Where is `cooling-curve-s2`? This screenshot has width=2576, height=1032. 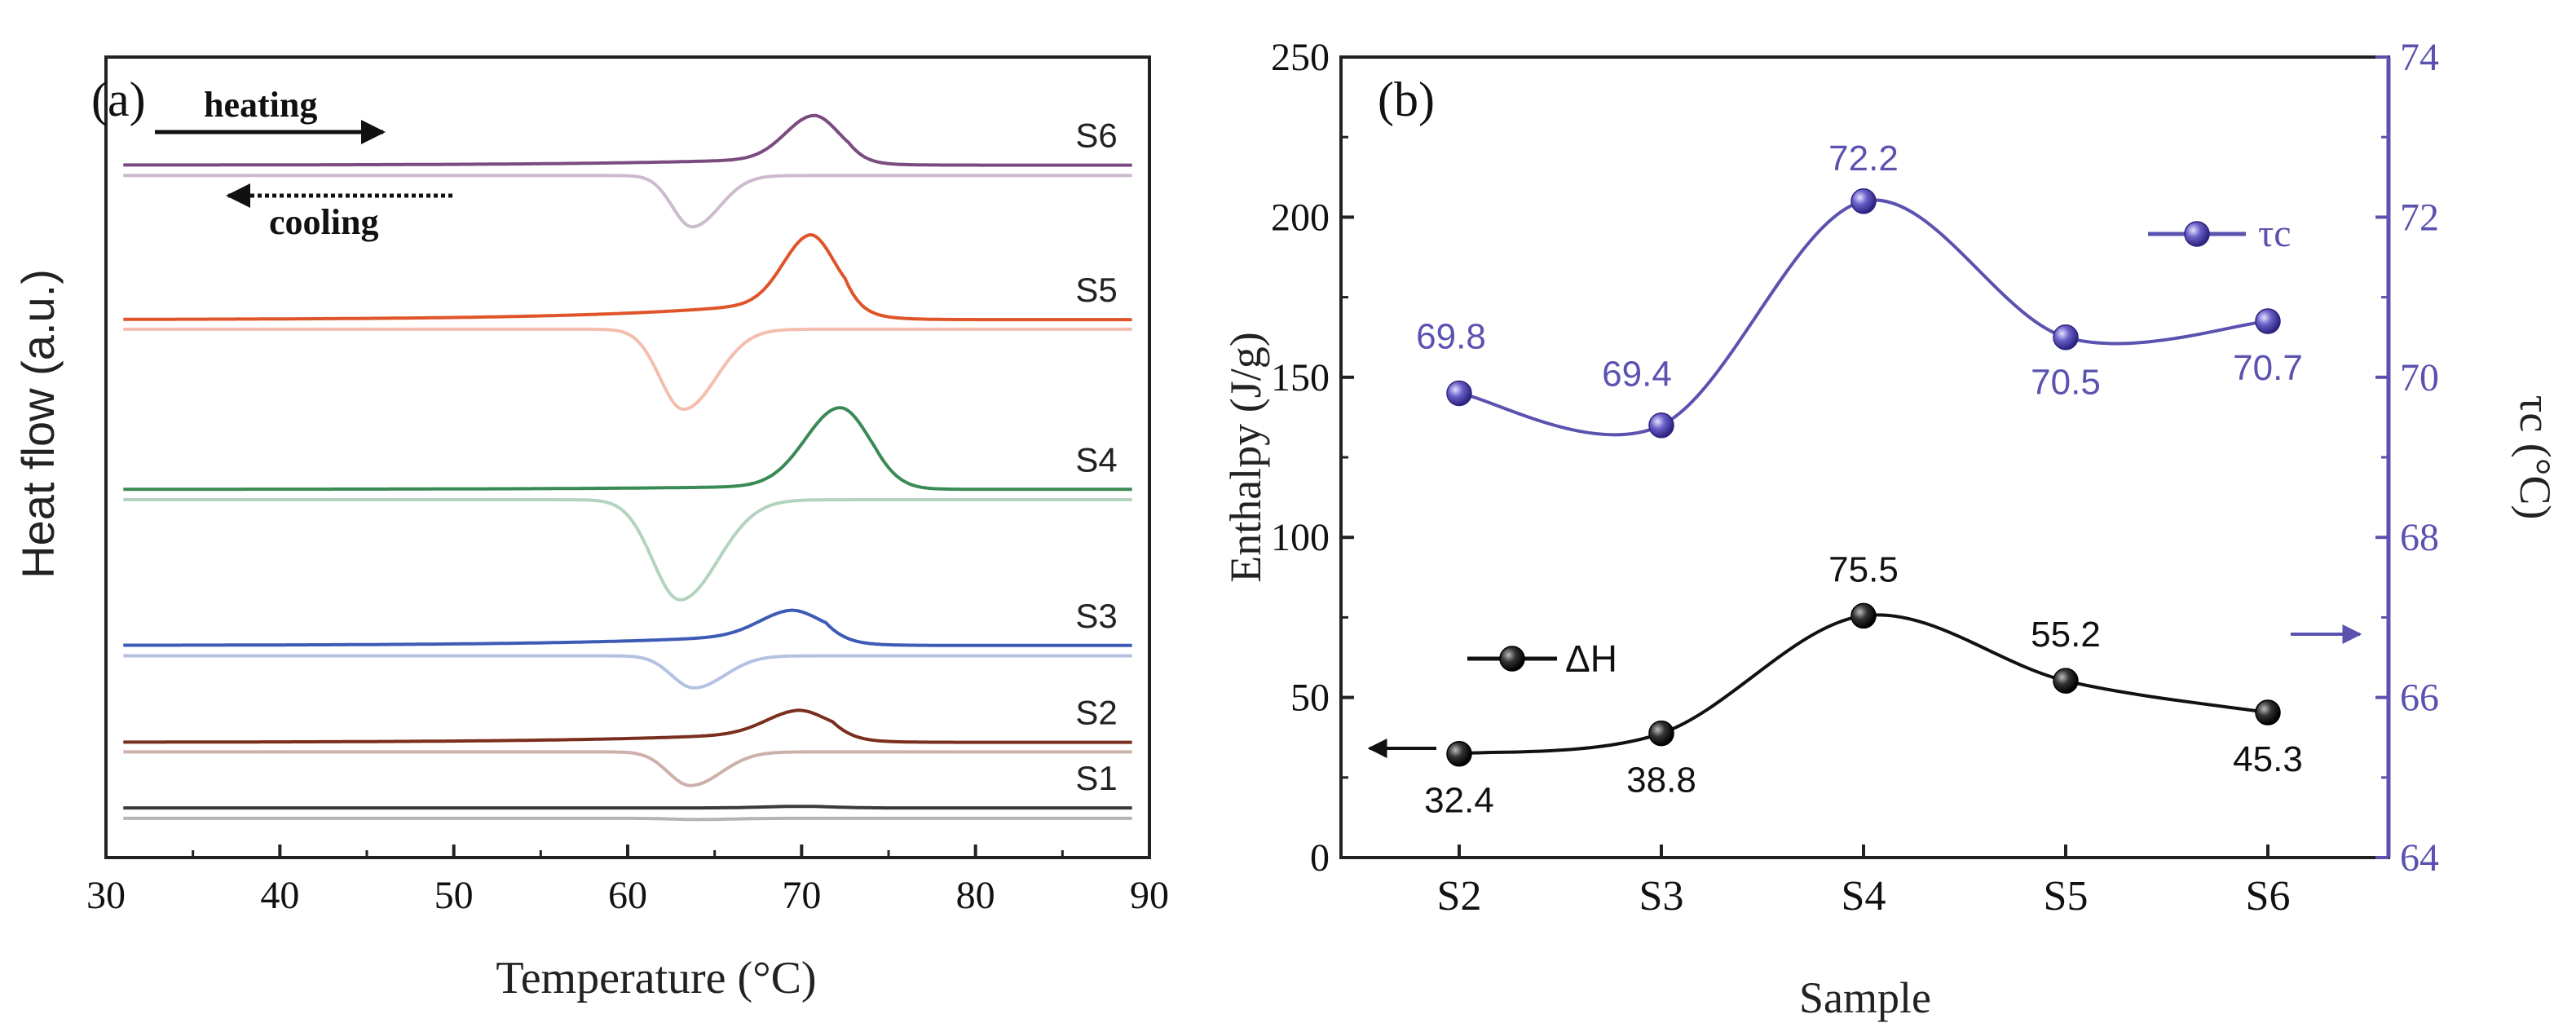 cooling-curve-s2 is located at coordinates (627, 768).